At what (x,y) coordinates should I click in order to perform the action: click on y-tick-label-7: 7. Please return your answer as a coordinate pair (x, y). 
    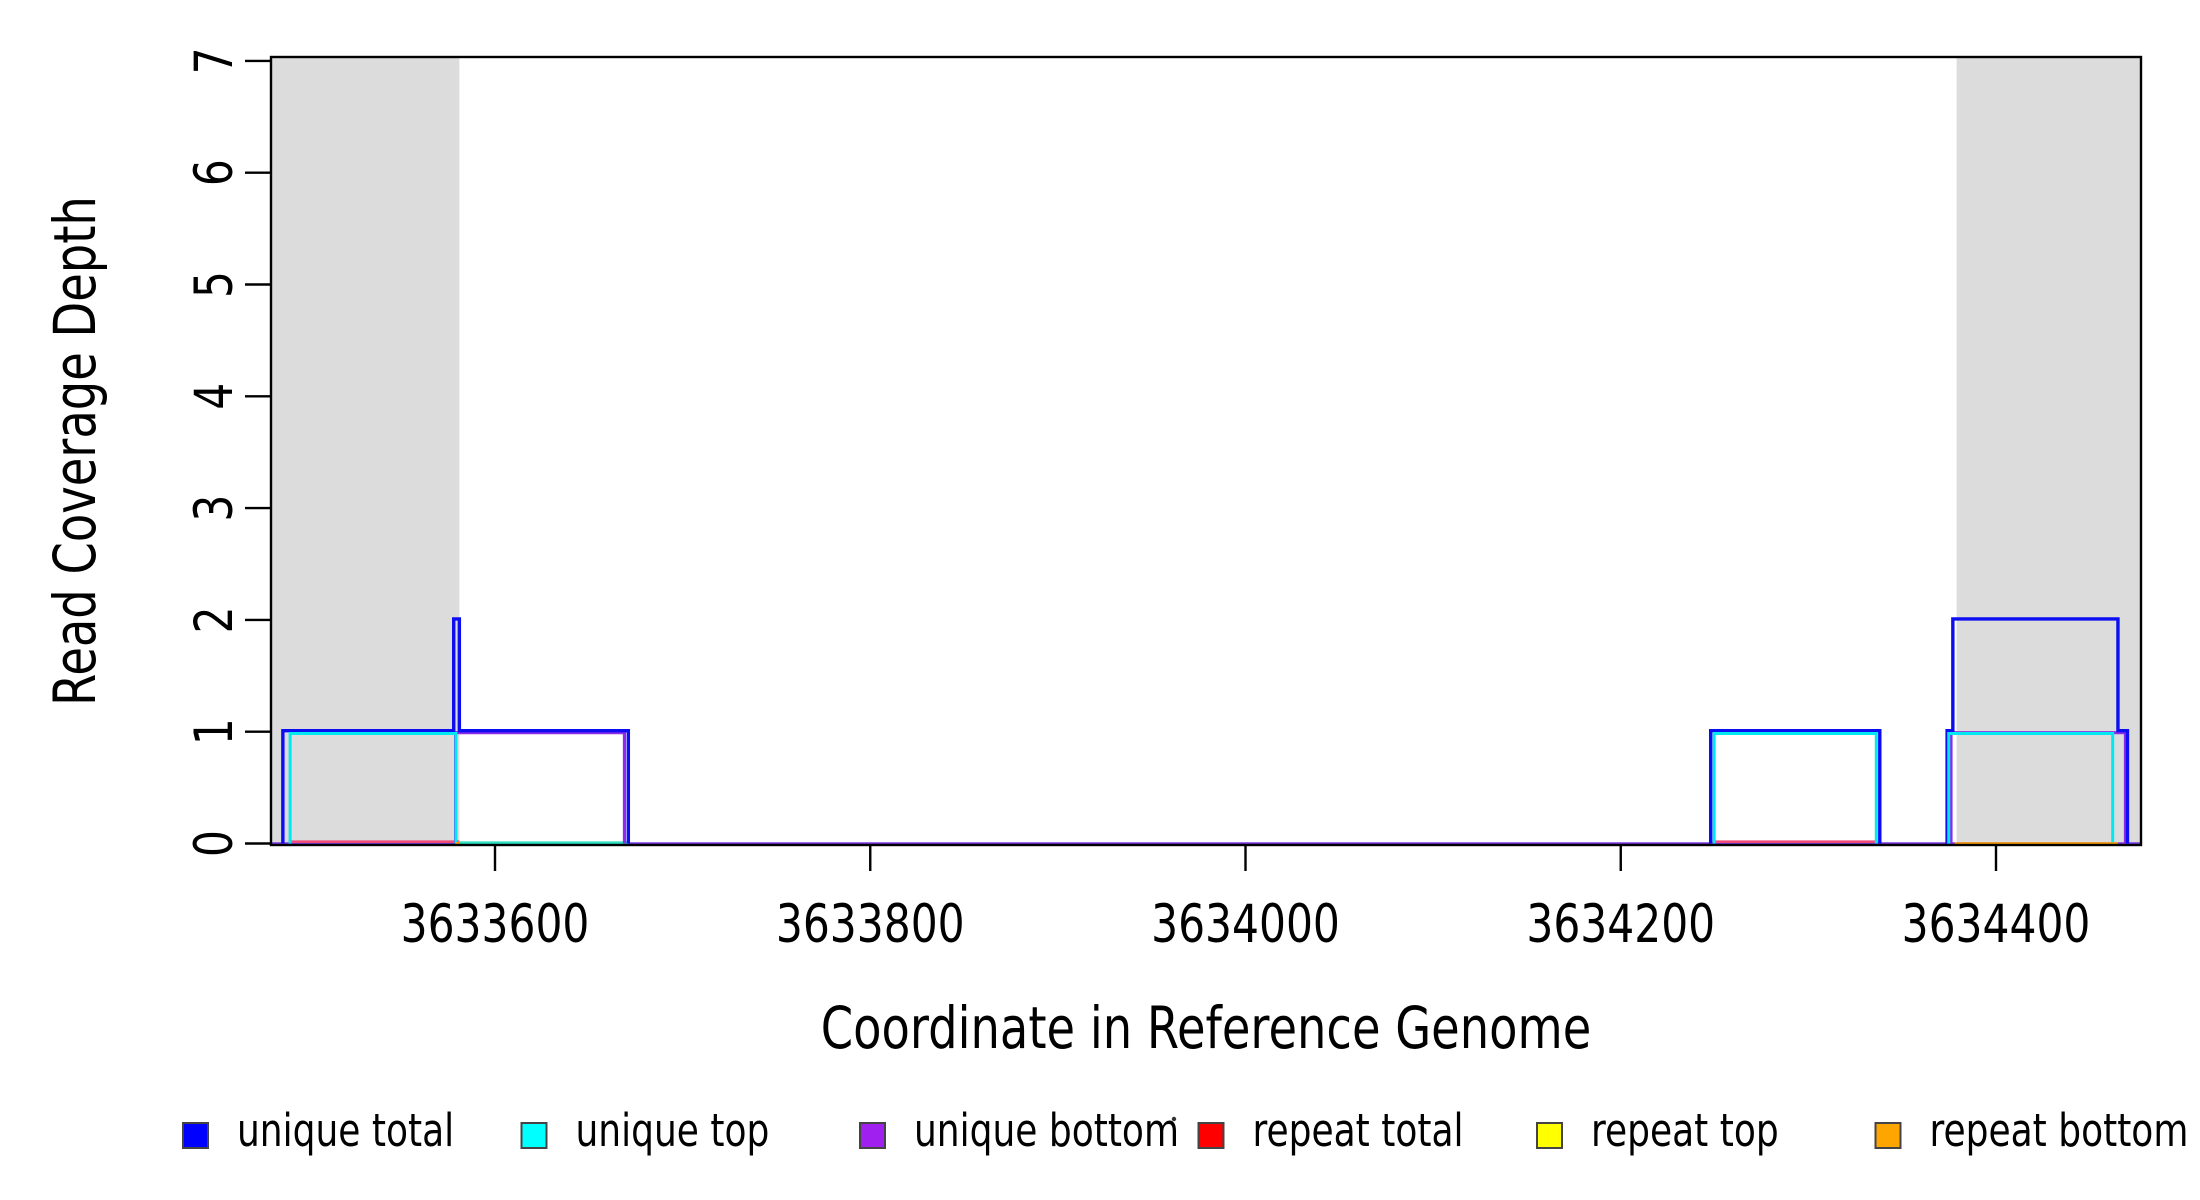
    Looking at the image, I should click on (214, 60).